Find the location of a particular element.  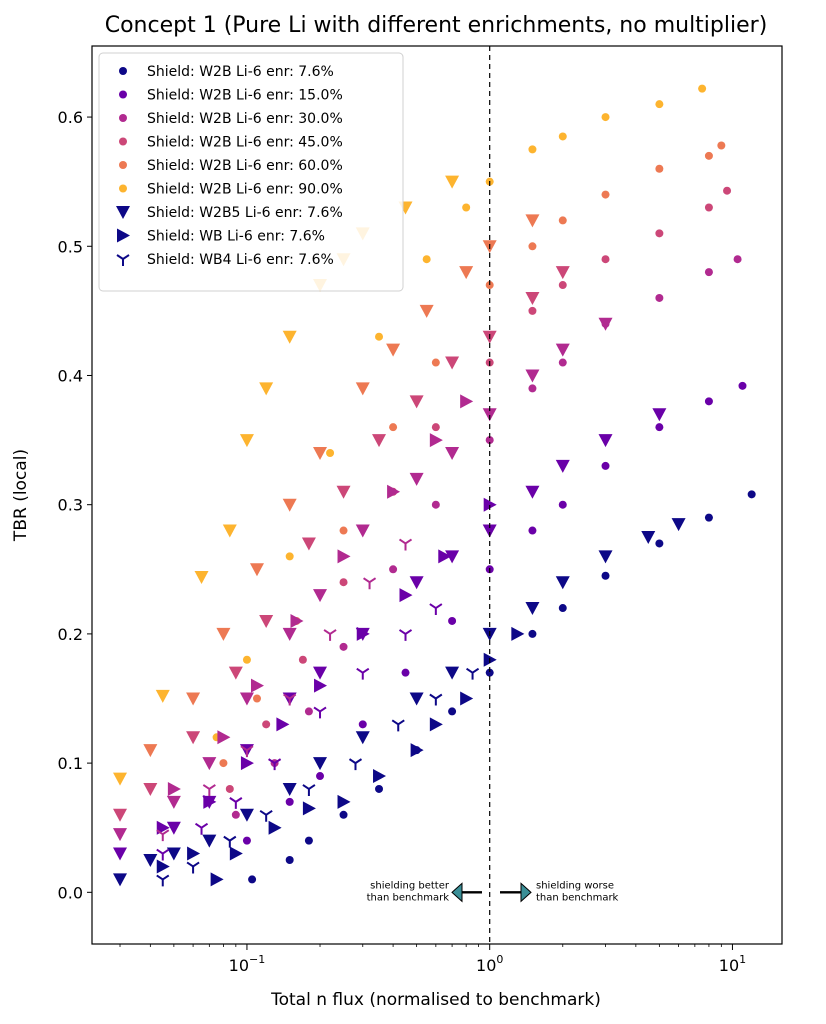

y-tick-label: 0.6 is located at coordinates (70, 117).